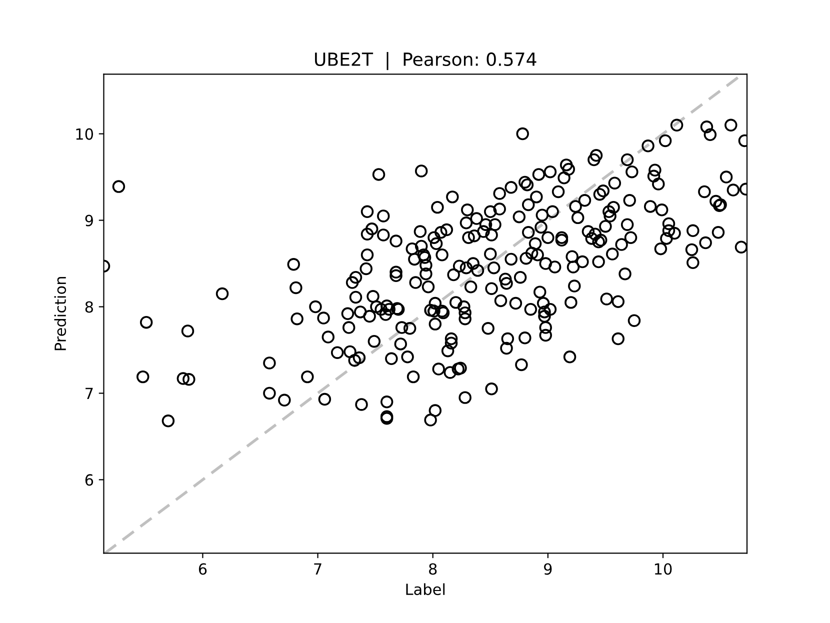 The height and width of the screenshot is (623, 830). Describe the element at coordinates (433, 569) in the screenshot. I see `x-tick-label: 8` at that location.